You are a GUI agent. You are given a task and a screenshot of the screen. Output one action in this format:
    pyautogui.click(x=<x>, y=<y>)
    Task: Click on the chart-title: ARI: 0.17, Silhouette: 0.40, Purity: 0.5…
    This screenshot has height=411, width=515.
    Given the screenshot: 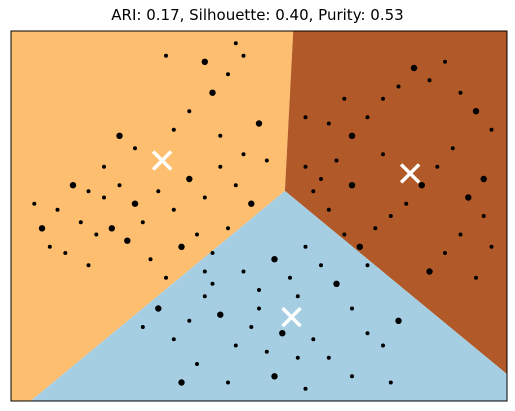 What is the action you would take?
    pyautogui.click(x=257, y=15)
    